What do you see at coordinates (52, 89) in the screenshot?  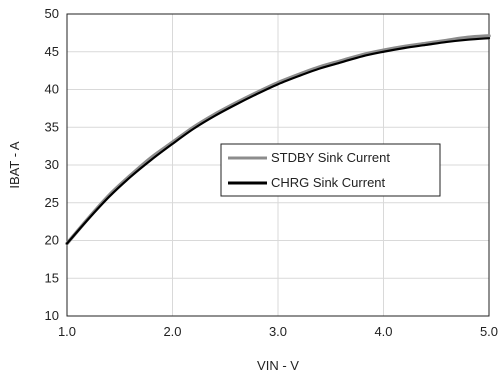 I see `y-tick-label: 40` at bounding box center [52, 89].